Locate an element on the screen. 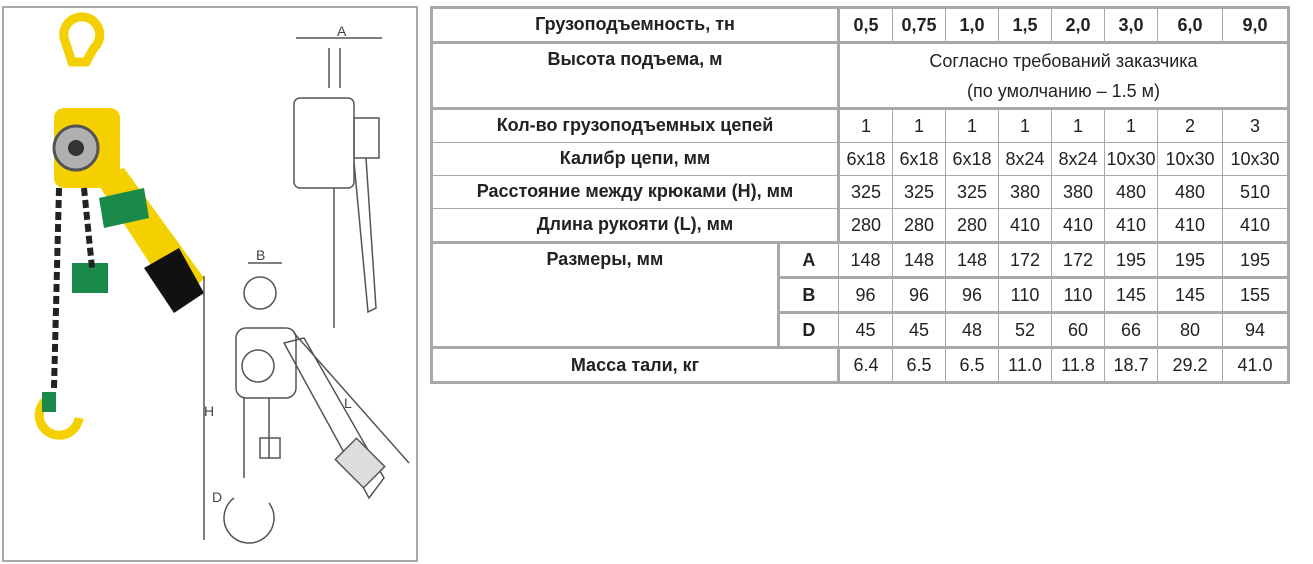 This screenshot has width=1313, height=564. dim-h-label: H is located at coordinates (209, 411).